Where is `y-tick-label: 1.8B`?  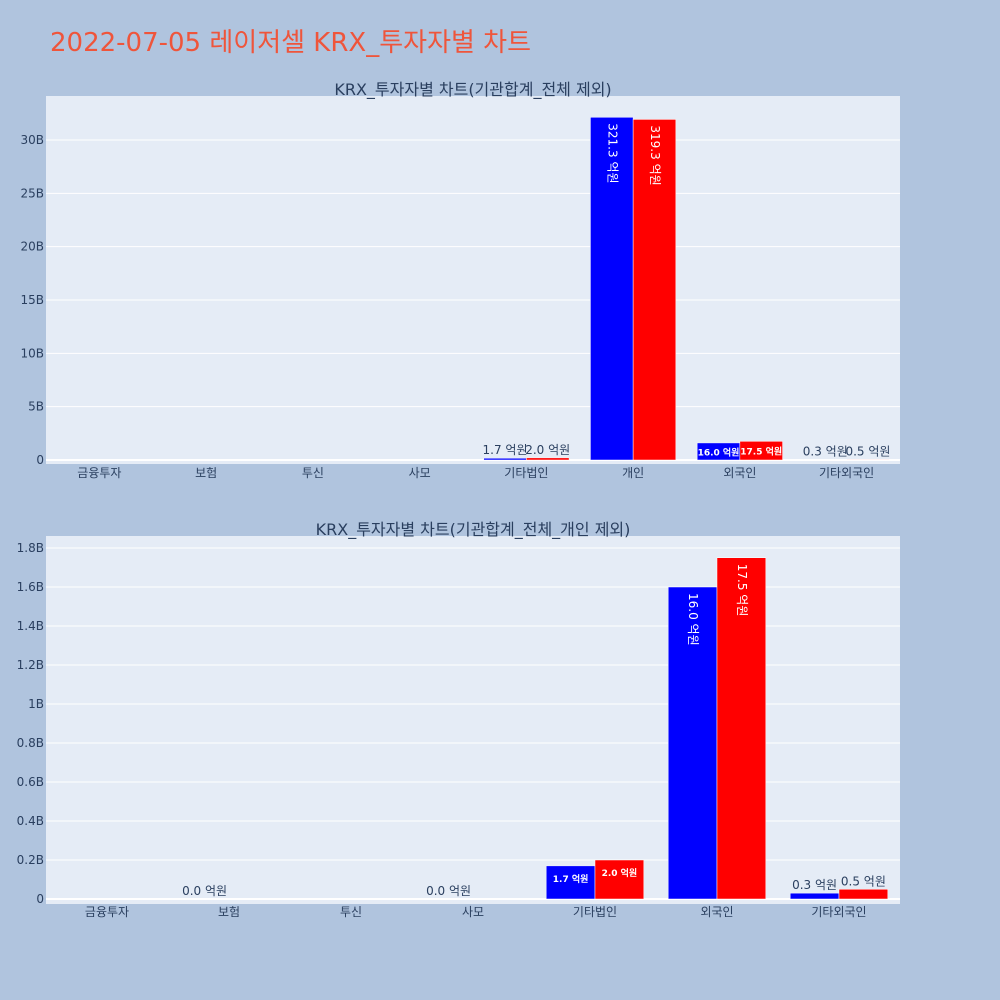
y-tick-label: 1.8B is located at coordinates (30, 548).